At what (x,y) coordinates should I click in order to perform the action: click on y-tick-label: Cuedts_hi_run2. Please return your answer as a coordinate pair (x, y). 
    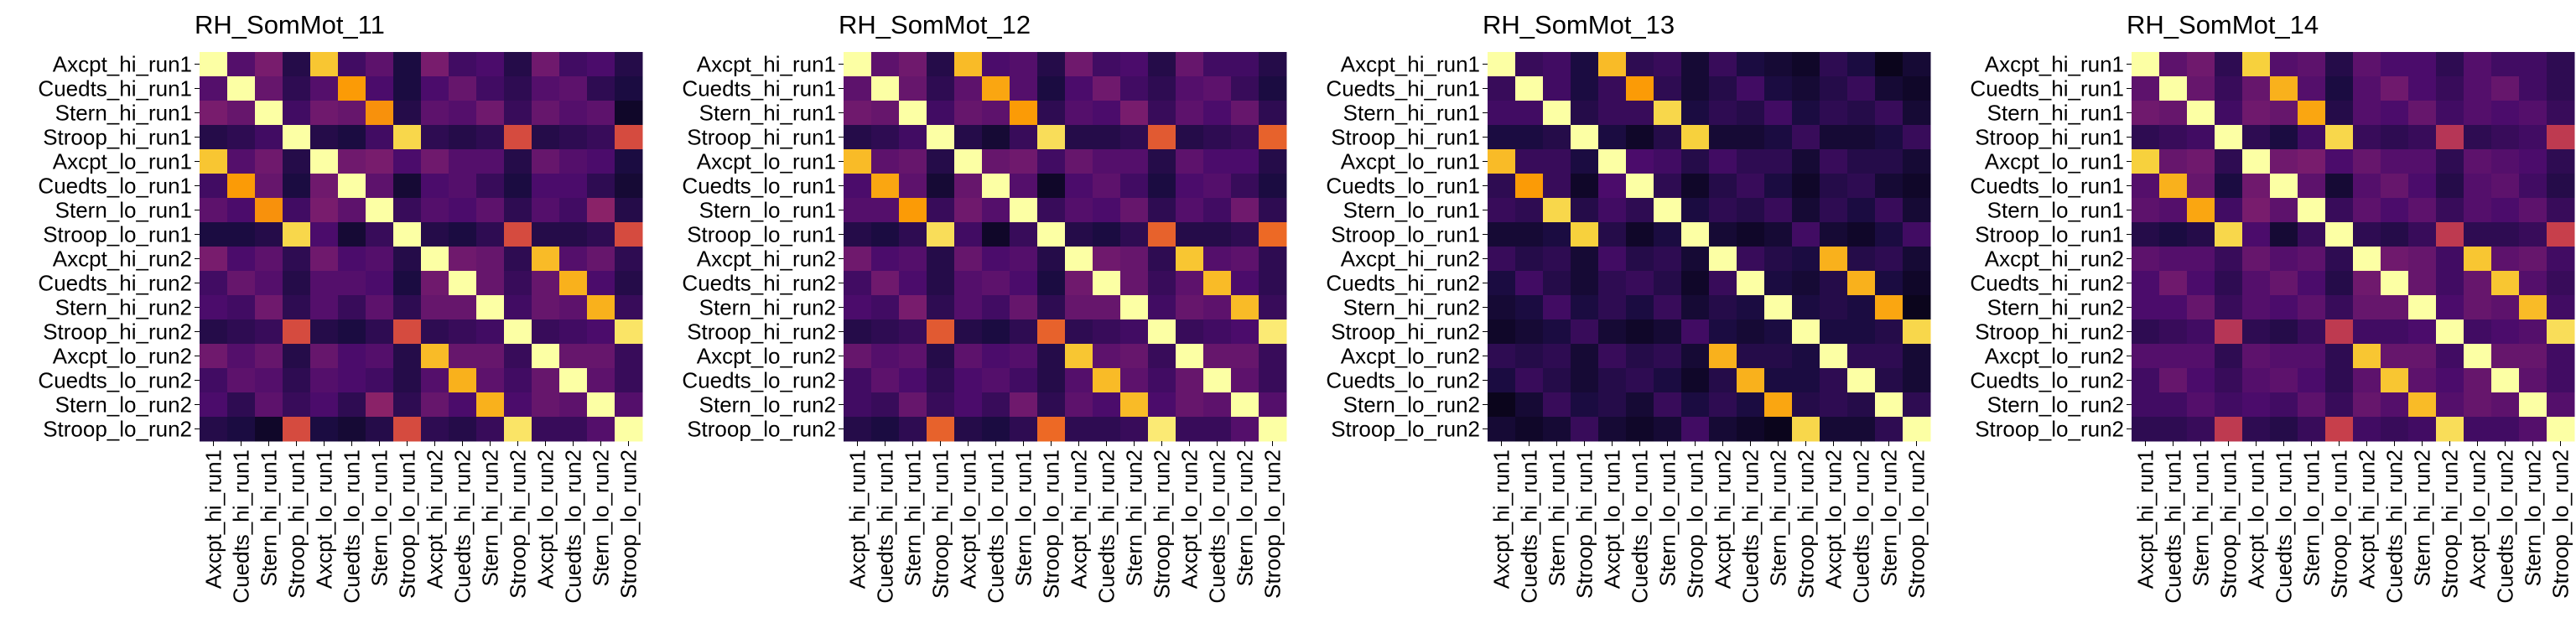
    Looking at the image, I should click on (759, 283).